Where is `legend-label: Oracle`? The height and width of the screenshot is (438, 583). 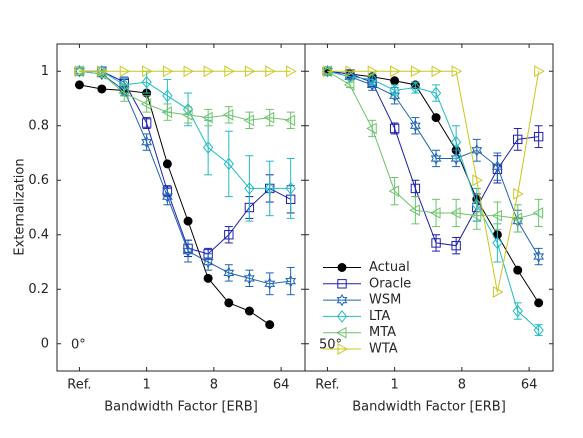 legend-label: Oracle is located at coordinates (390, 283).